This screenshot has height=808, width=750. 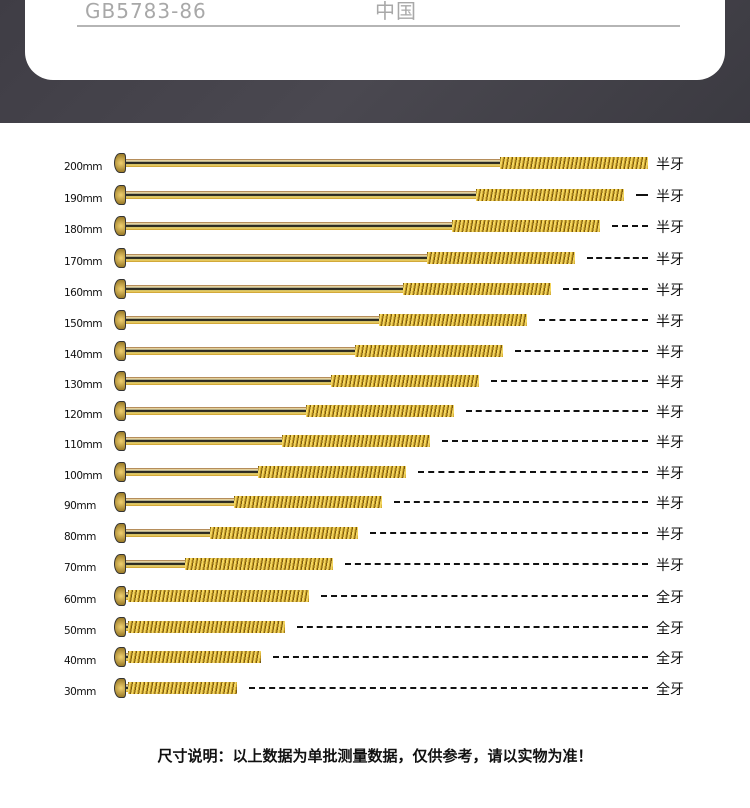 I want to click on length-label: 110mm, so click(x=83, y=445).